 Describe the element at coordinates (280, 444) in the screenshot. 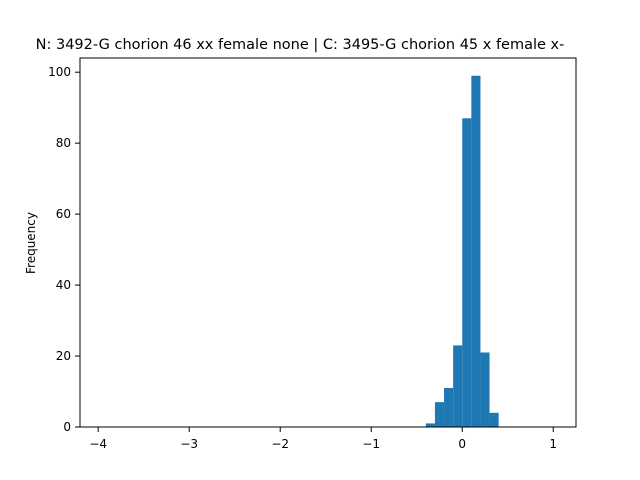

I see `x-tick-label-2: −2` at that location.